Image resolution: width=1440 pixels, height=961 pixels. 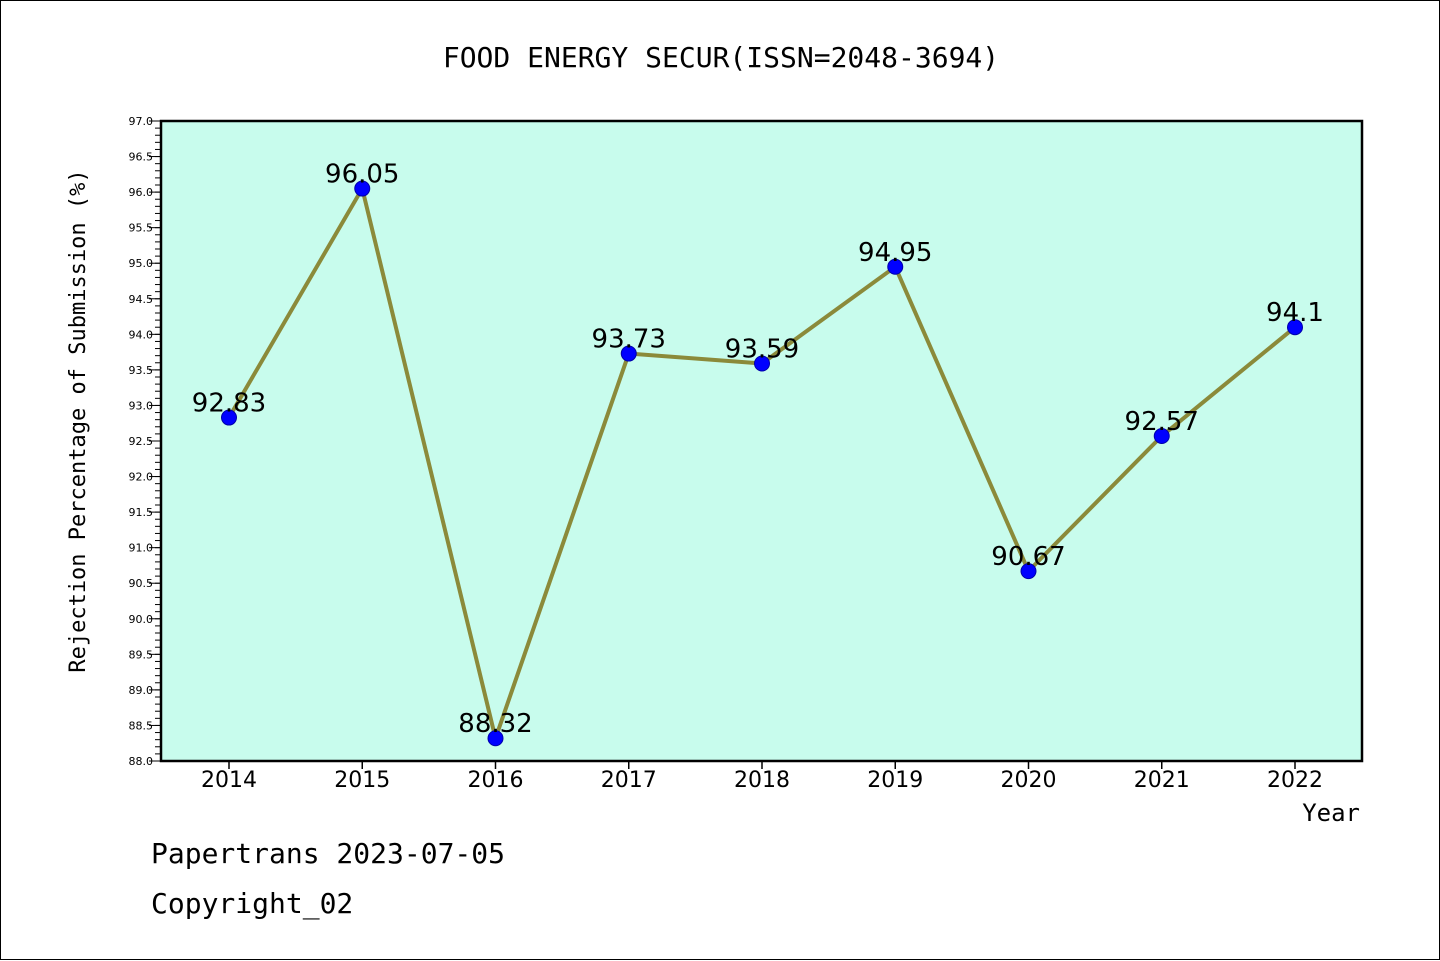 What do you see at coordinates (629, 340) in the screenshot?
I see `data-label: 93.73` at bounding box center [629, 340].